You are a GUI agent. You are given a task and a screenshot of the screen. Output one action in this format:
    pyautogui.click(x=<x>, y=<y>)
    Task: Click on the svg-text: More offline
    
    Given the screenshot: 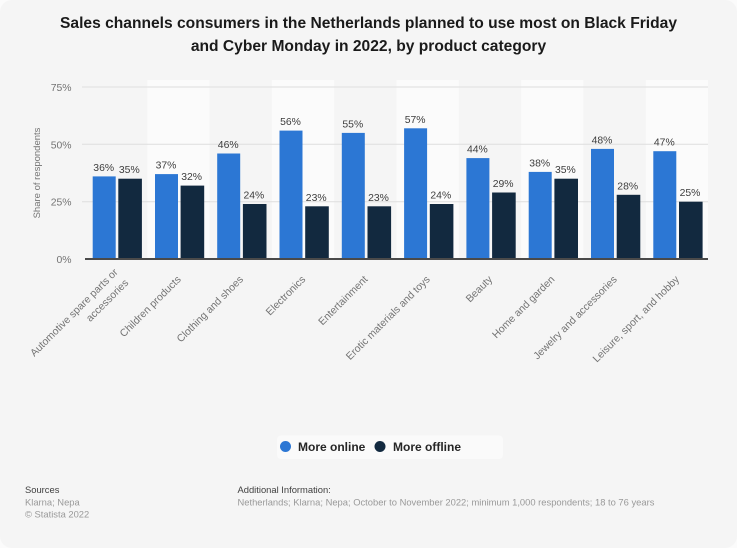 What is the action you would take?
    pyautogui.click(x=427, y=447)
    